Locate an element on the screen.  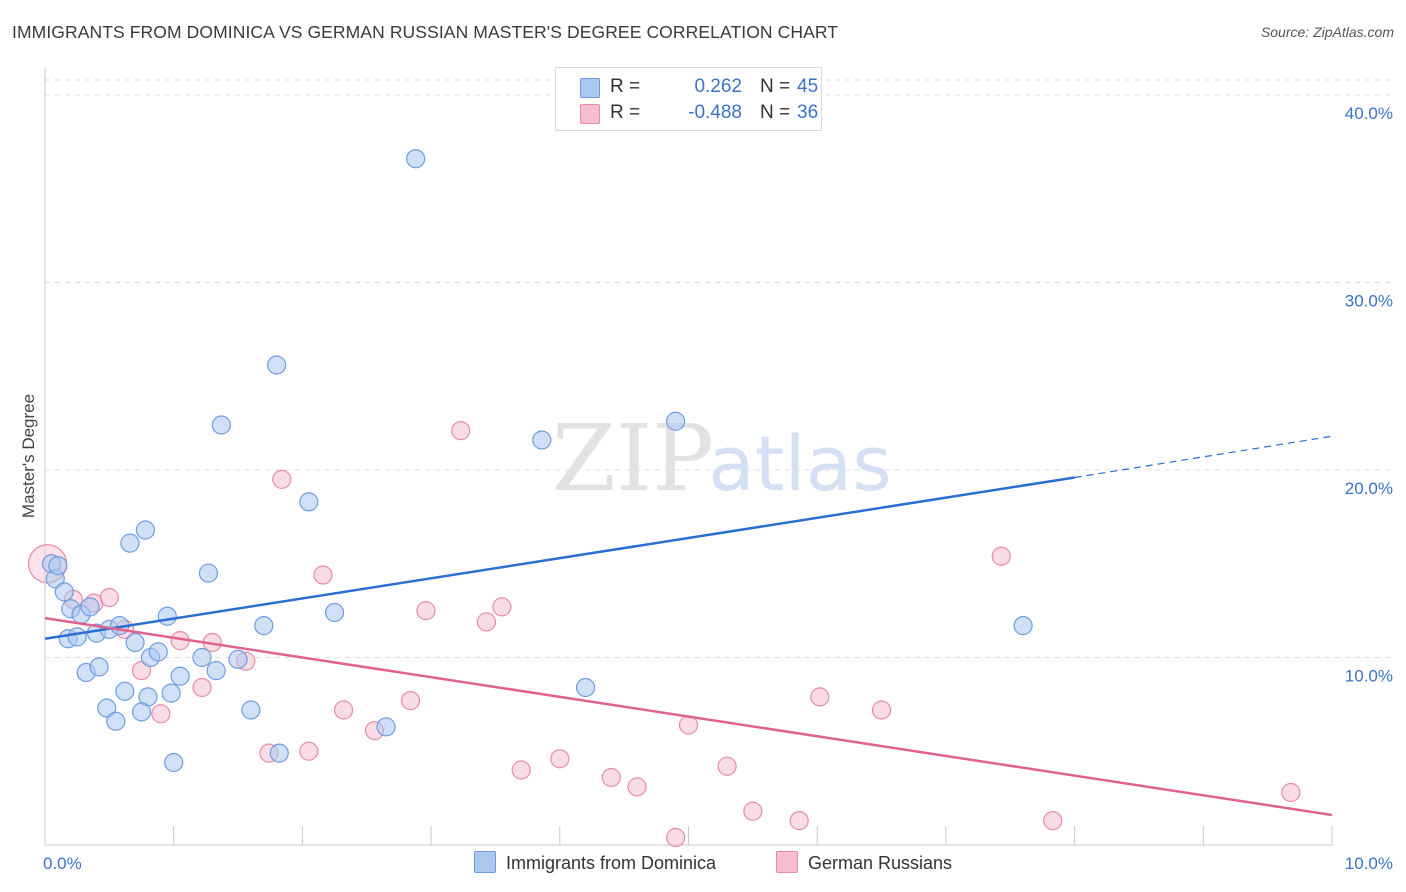
legend-item-immigrants-from-dominica: Immigrants from Dominica is located at coordinates (595, 862).